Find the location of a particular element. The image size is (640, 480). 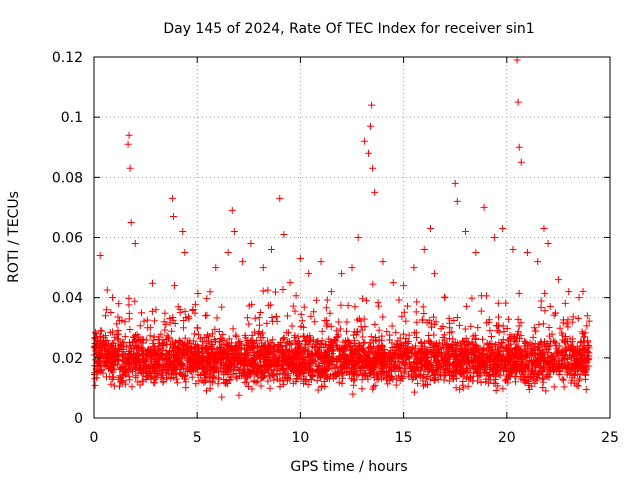

y-tick-label: 0.04 is located at coordinates (67, 299).